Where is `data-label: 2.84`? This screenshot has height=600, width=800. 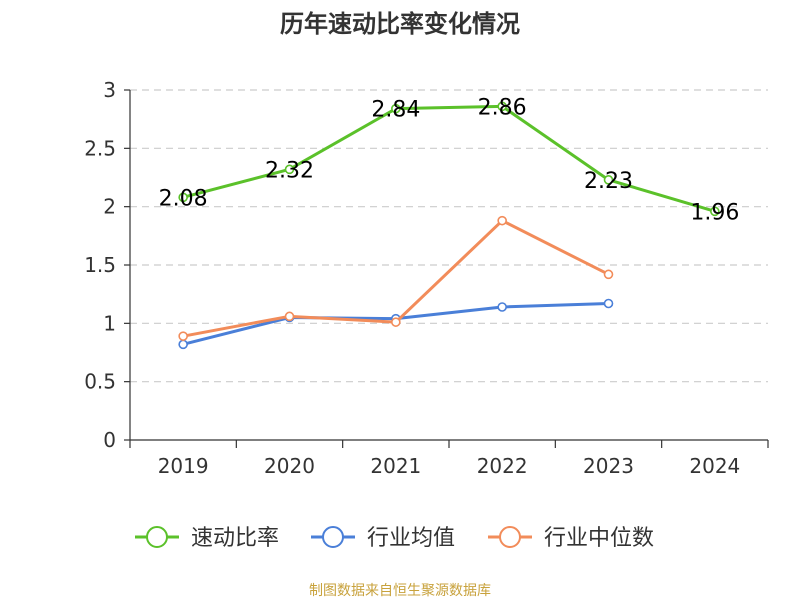
data-label: 2.84 is located at coordinates (395, 110).